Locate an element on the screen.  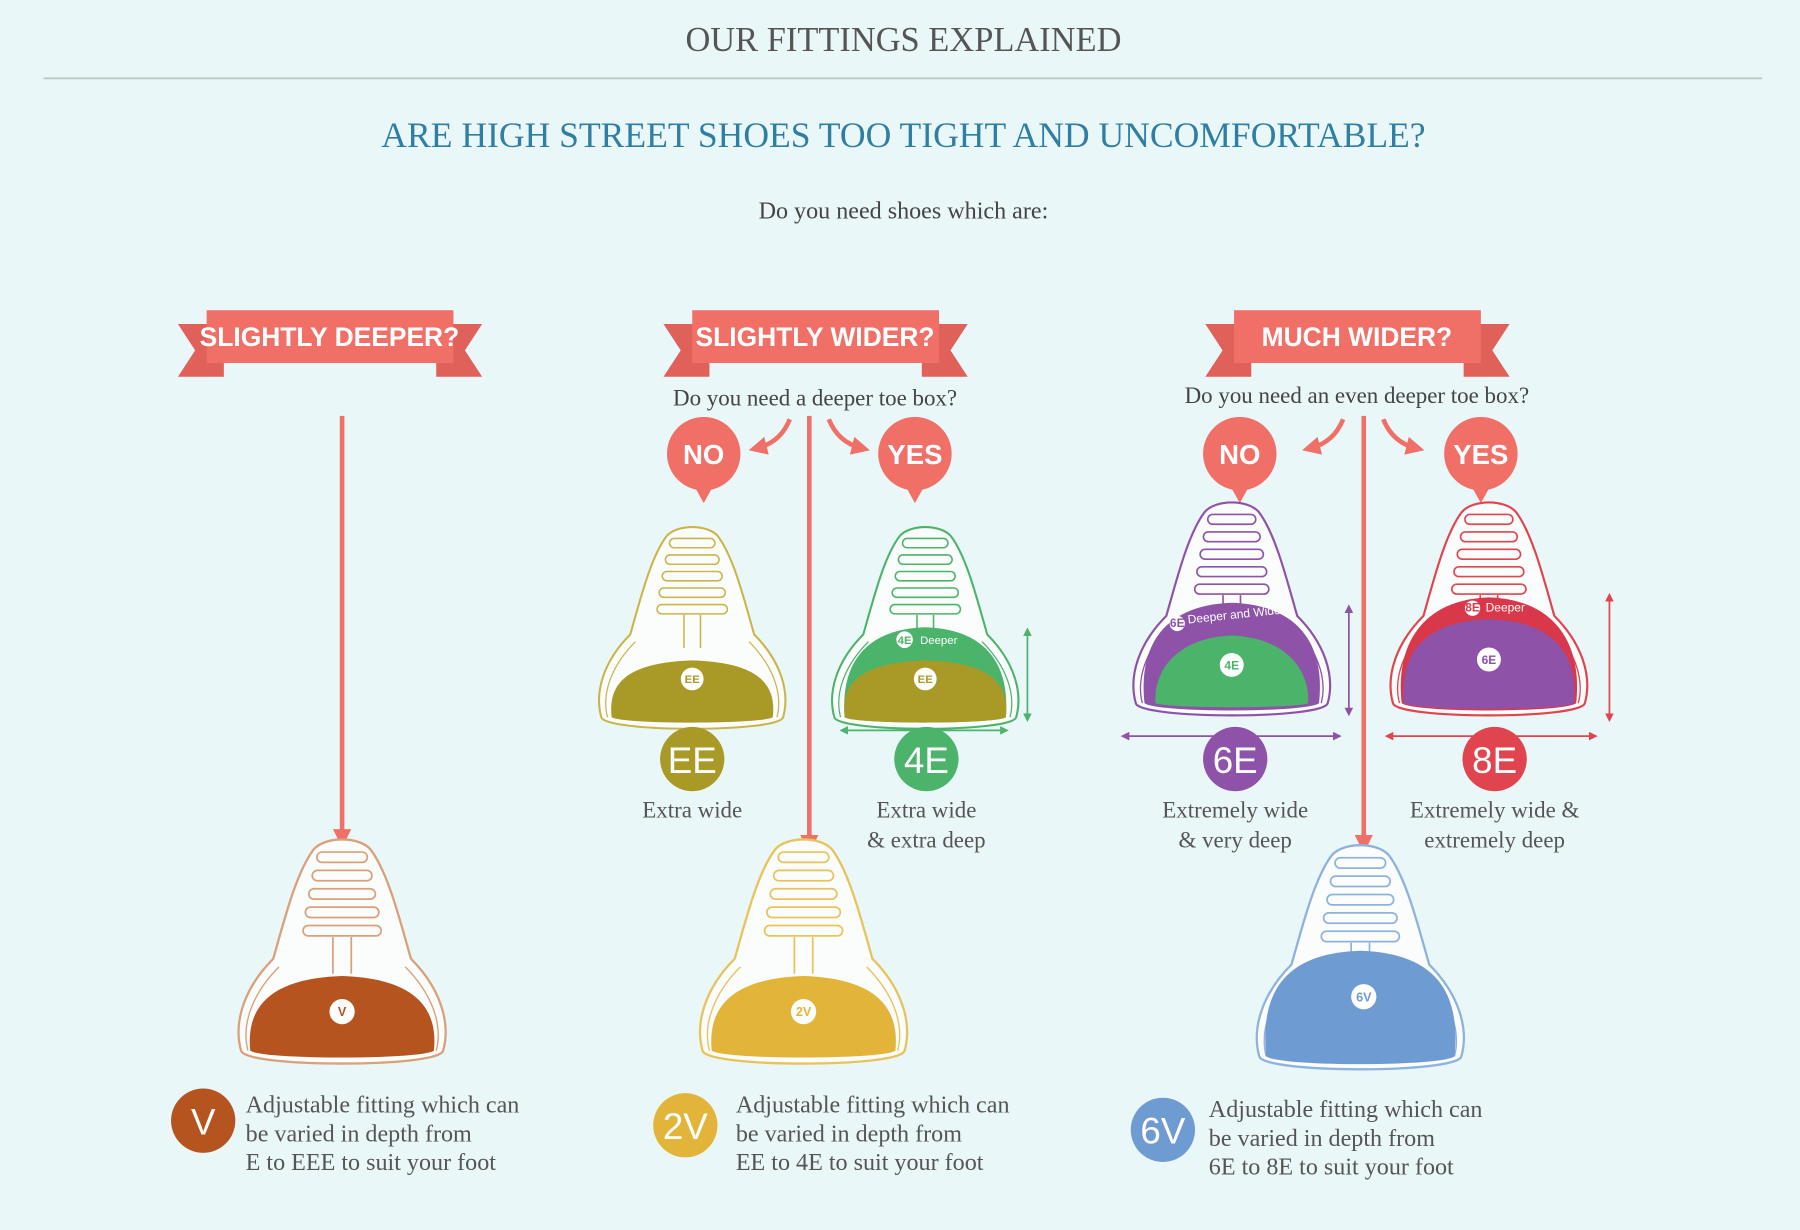
shoe: V is located at coordinates (342, 951).